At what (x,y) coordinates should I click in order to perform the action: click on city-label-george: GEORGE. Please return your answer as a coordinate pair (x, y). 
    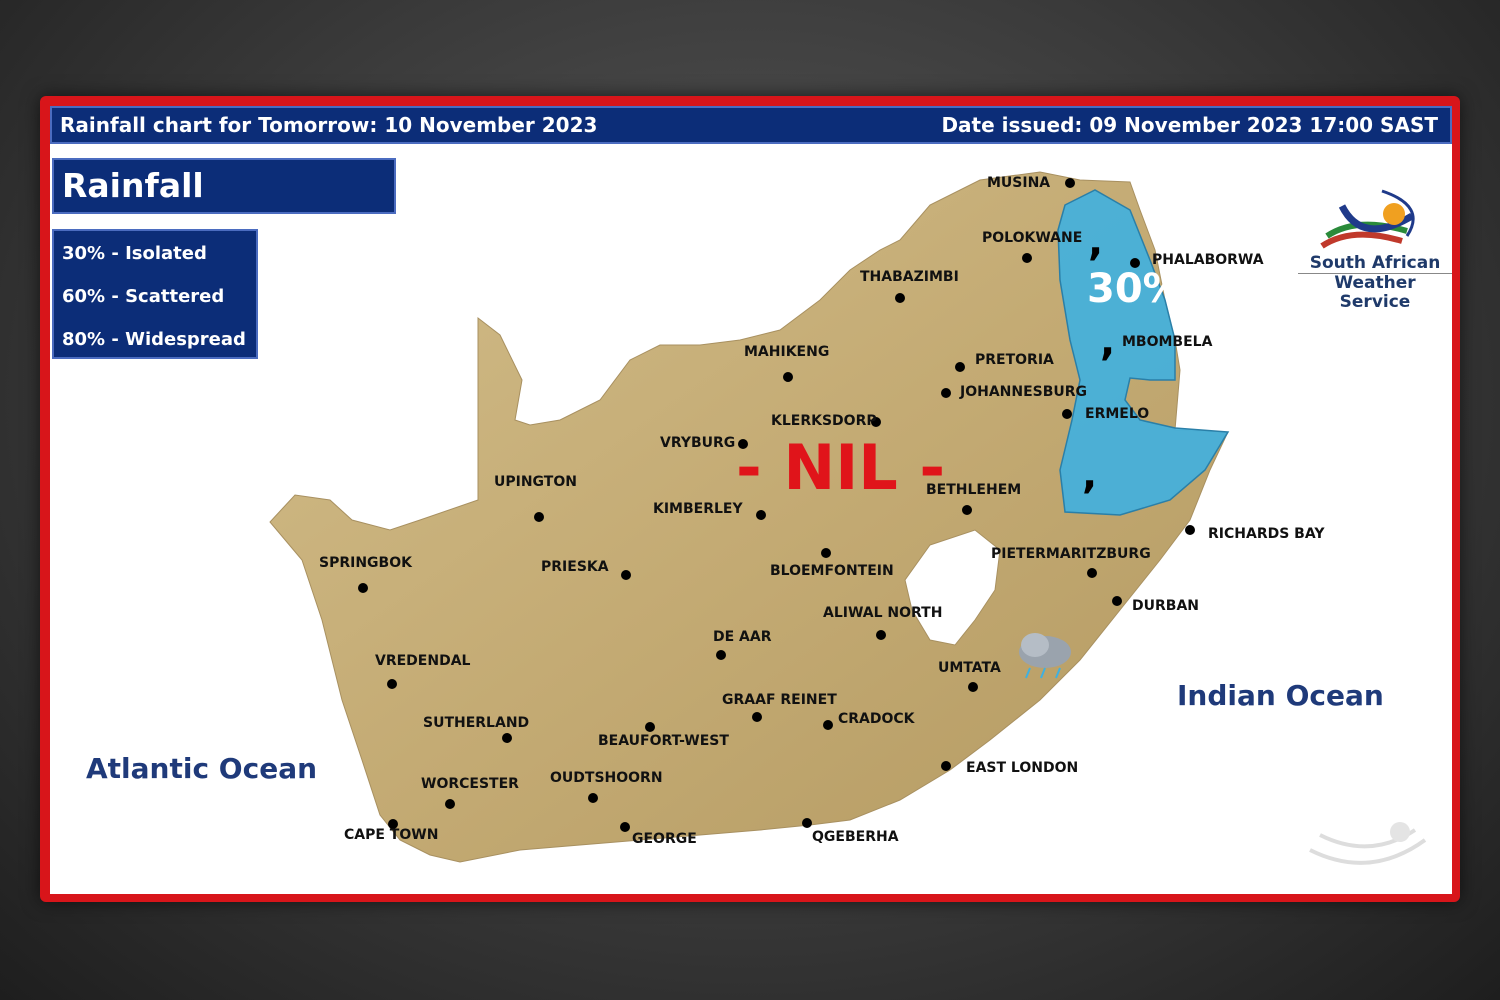
    Looking at the image, I should click on (664, 839).